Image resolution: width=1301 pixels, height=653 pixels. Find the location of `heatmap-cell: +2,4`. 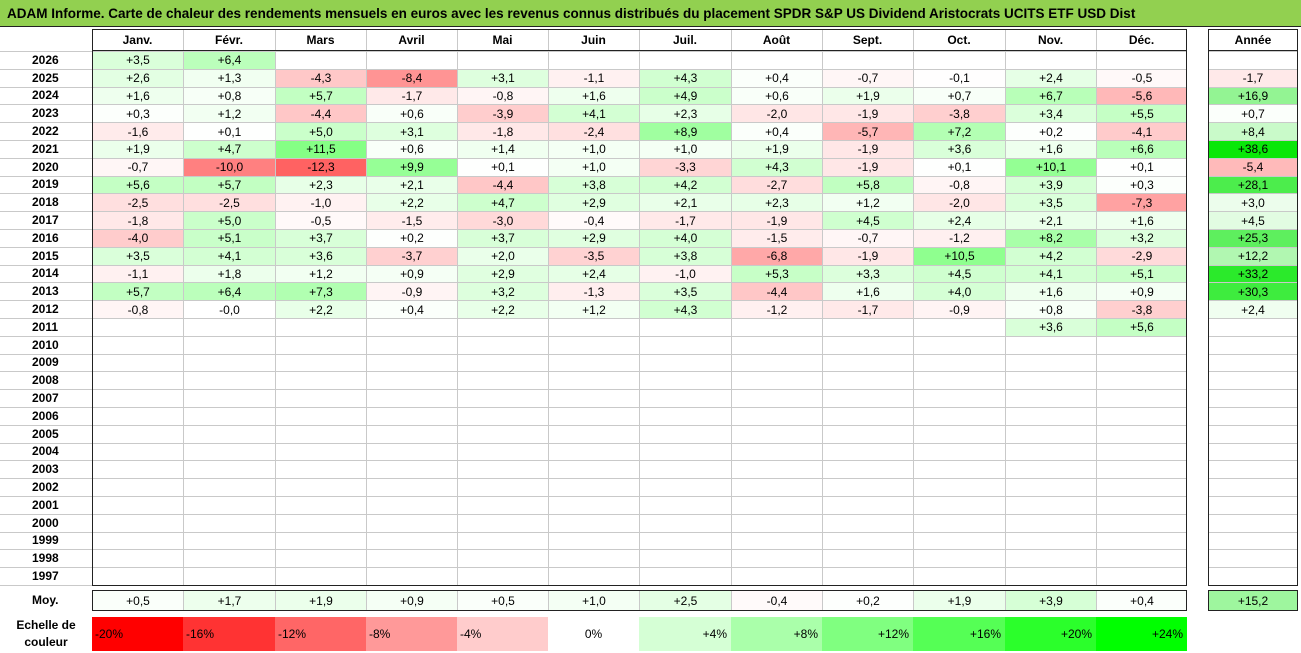

heatmap-cell: +2,4 is located at coordinates (1051, 78).